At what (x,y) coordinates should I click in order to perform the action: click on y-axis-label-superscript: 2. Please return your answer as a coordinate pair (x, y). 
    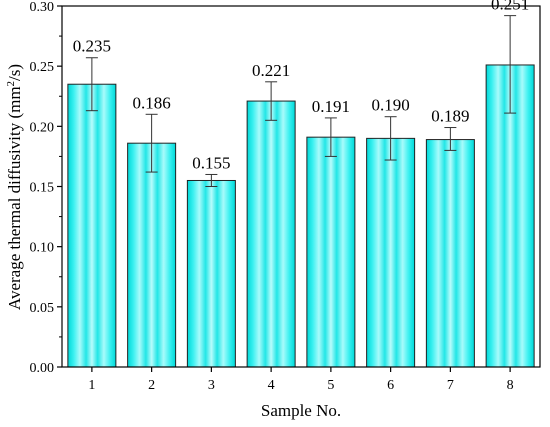
    Looking at the image, I should click on (11, 84).